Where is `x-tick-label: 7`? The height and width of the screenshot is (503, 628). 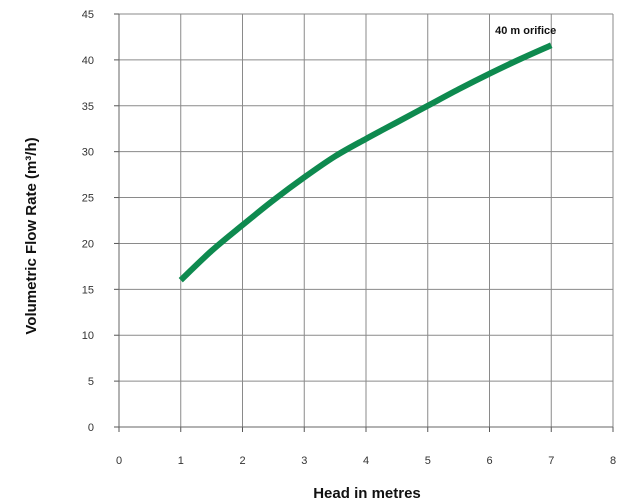 x-tick-label: 7 is located at coordinates (551, 461).